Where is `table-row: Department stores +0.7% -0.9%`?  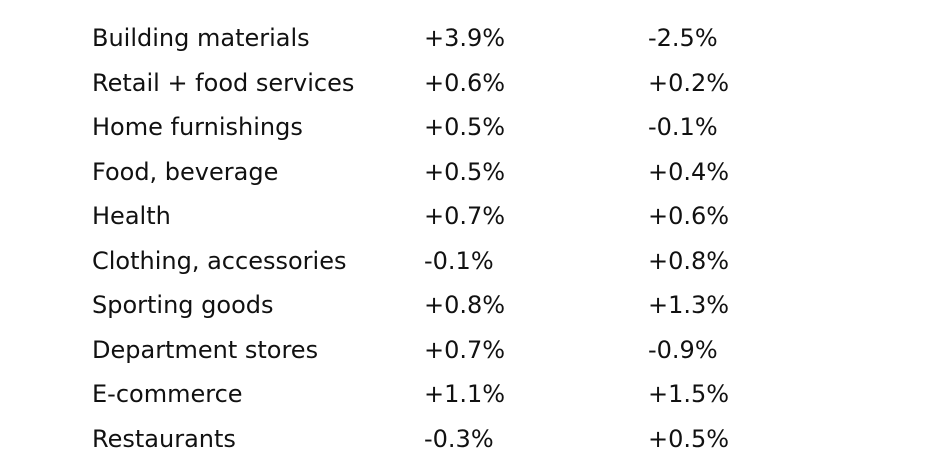
table-row: Department stores +0.7% -0.9% is located at coordinates (472, 350).